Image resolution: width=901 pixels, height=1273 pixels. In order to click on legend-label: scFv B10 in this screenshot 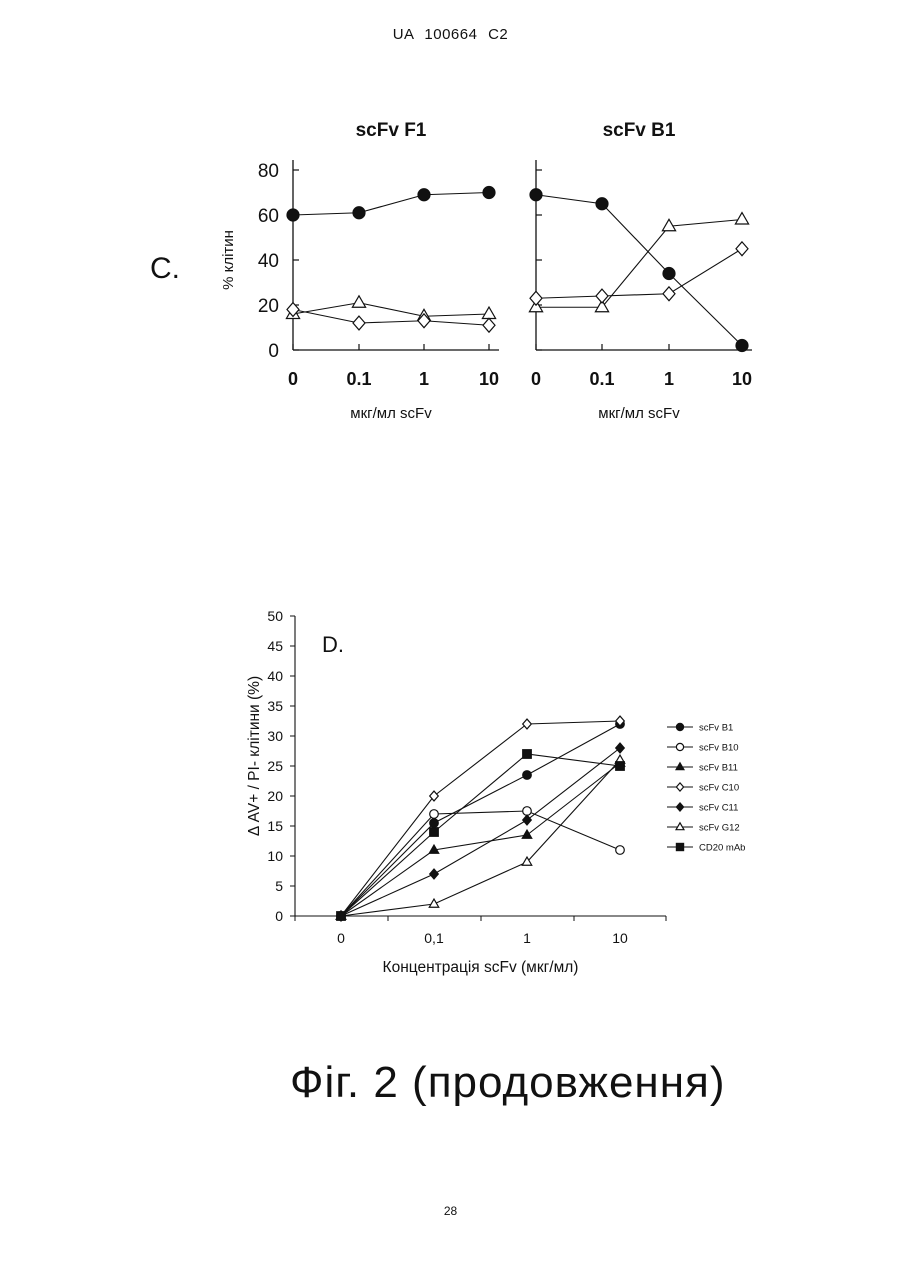, I will do `click(719, 748)`.